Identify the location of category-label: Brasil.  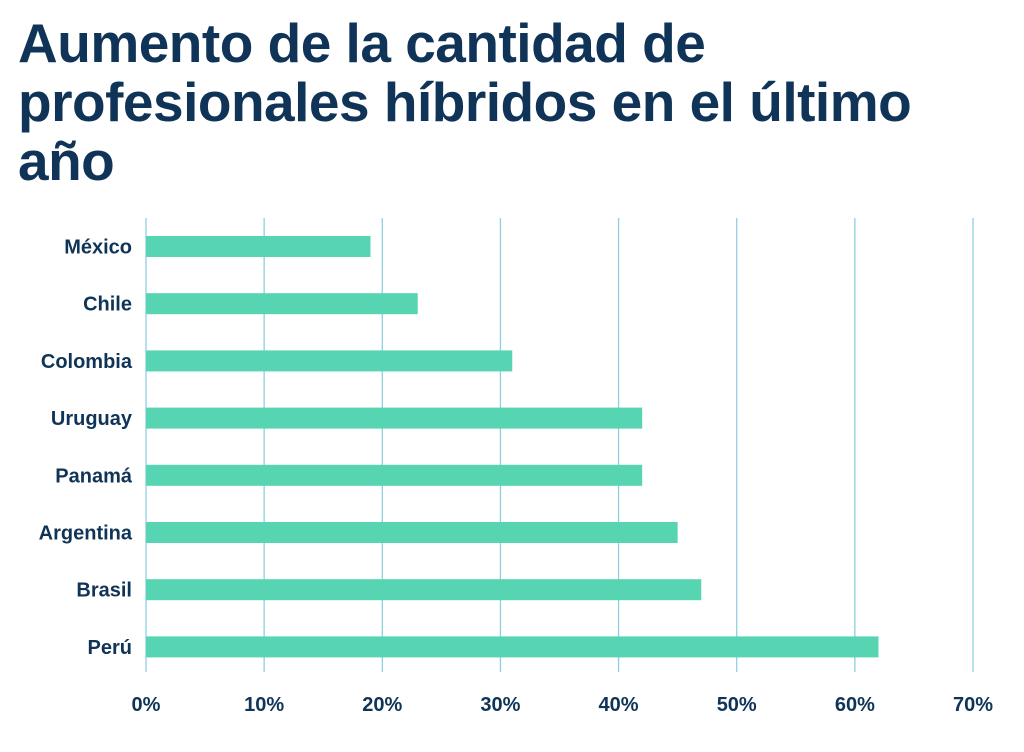
(104, 591).